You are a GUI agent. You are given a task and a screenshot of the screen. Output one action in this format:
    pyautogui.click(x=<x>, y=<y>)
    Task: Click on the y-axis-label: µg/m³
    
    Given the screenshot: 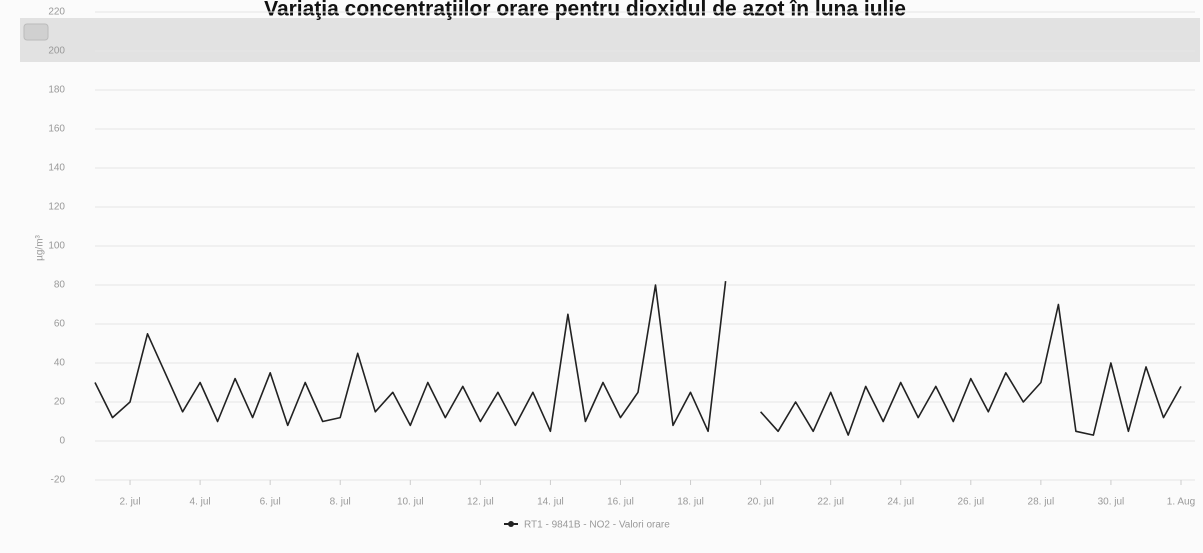 What is the action you would take?
    pyautogui.click(x=40, y=247)
    